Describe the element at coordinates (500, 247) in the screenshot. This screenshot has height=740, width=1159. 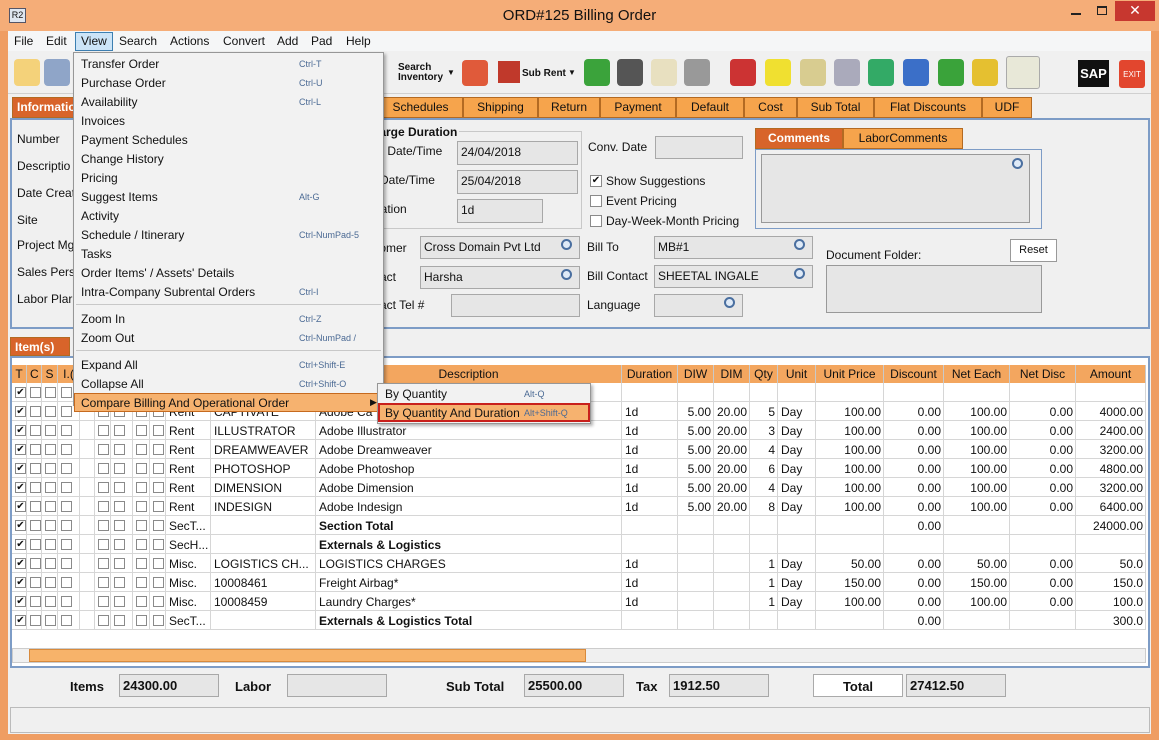
I see `text-field: Cross Domain Pvt Ltd` at that location.